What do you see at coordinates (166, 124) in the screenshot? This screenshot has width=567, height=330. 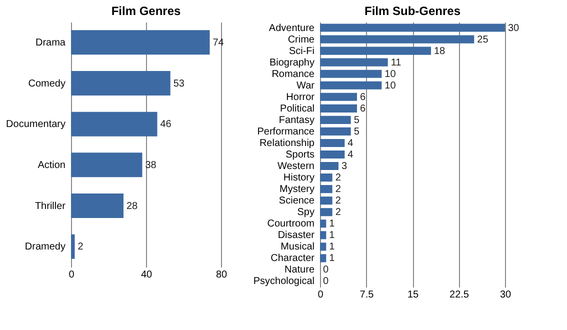 I see `data-label: 46` at bounding box center [166, 124].